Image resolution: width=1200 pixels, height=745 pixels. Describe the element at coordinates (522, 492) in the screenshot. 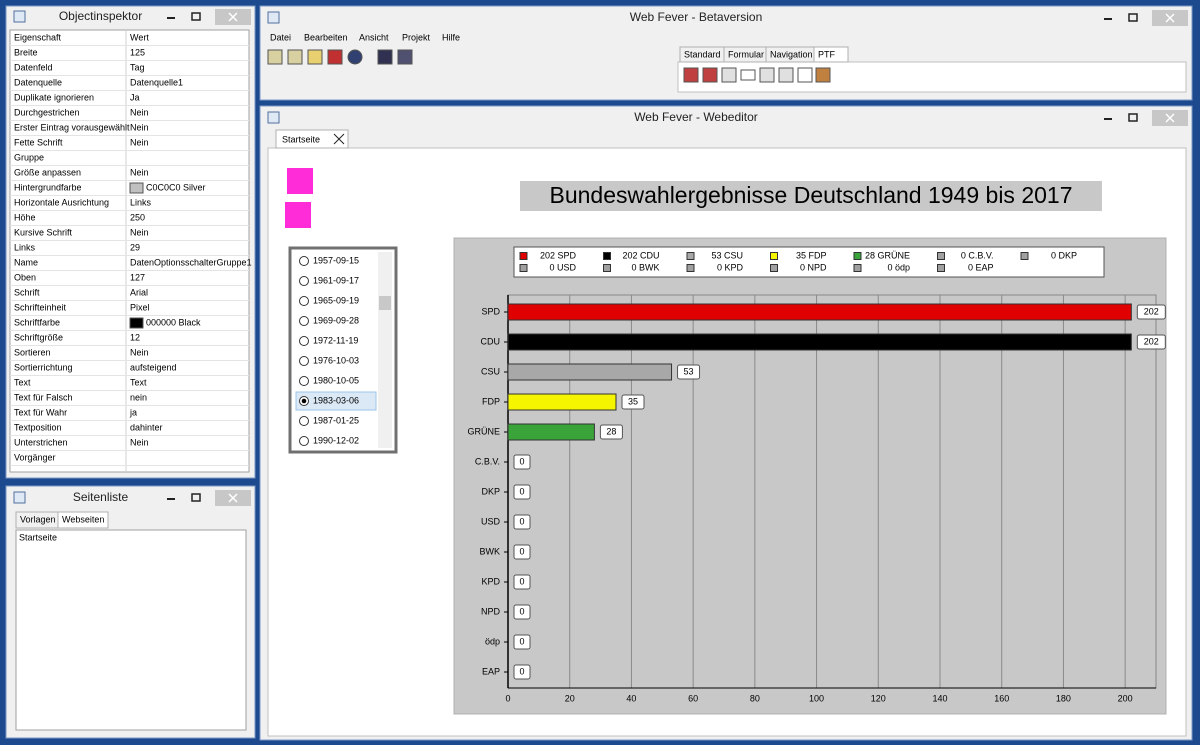

I see `data-label-box` at that location.